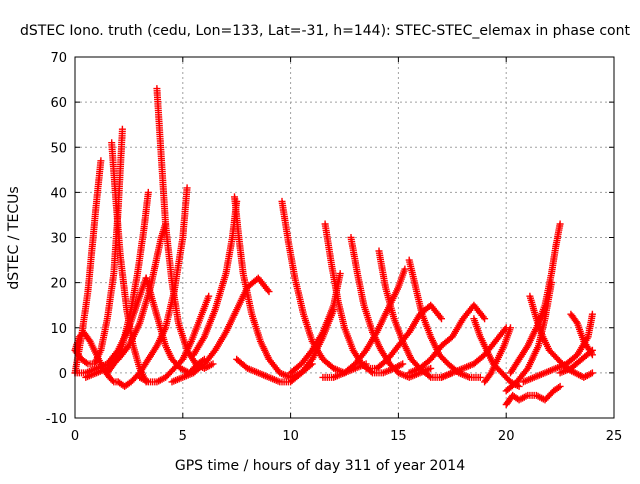  What do you see at coordinates (183, 436) in the screenshot?
I see `x-tick-label: 5` at bounding box center [183, 436].